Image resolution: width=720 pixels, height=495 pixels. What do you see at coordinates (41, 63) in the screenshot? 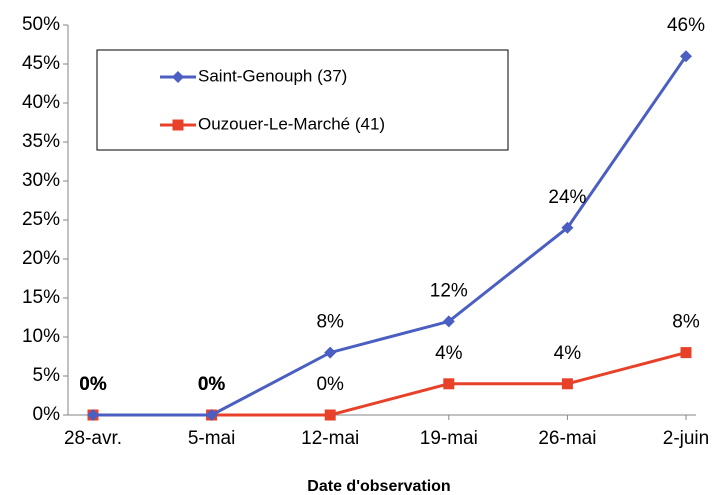
I see `y-tick-label: 45%` at bounding box center [41, 63].